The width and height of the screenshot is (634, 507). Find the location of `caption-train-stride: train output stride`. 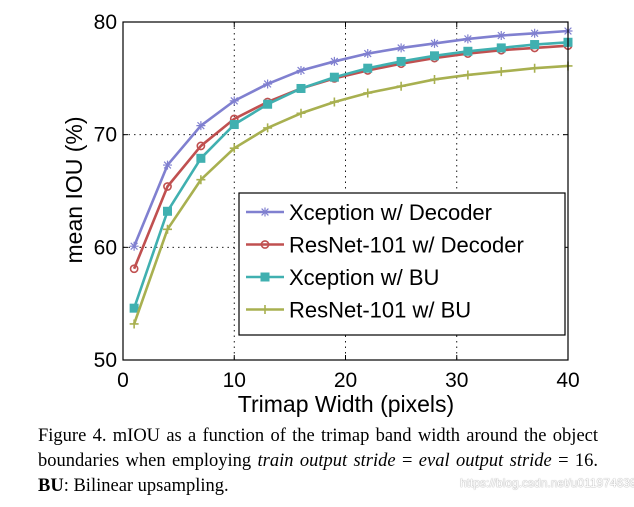

caption-train-stride: train output stride is located at coordinates (326, 461).